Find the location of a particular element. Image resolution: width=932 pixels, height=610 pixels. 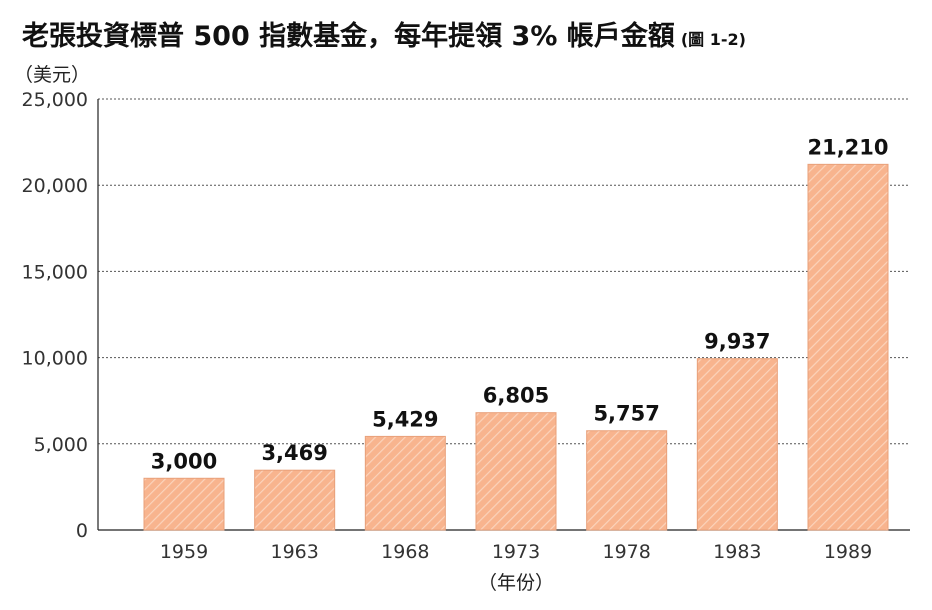

data-label-1978: 5,757 is located at coordinates (626, 414).